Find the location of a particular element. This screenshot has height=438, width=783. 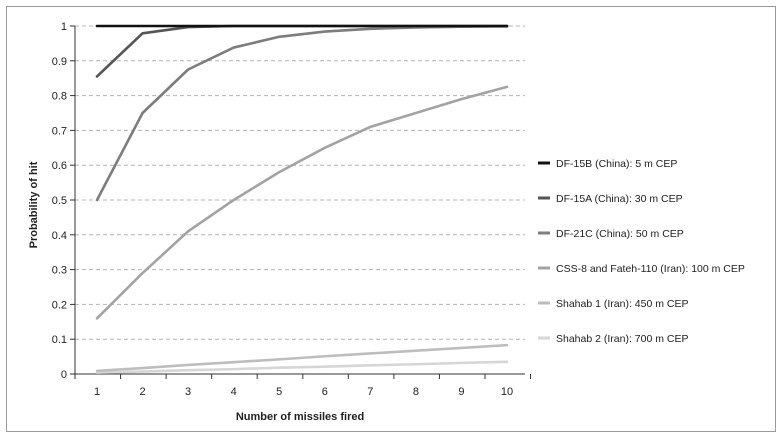

legend-label: Shahab 1 (Iran): 450 m CEP is located at coordinates (622, 304).